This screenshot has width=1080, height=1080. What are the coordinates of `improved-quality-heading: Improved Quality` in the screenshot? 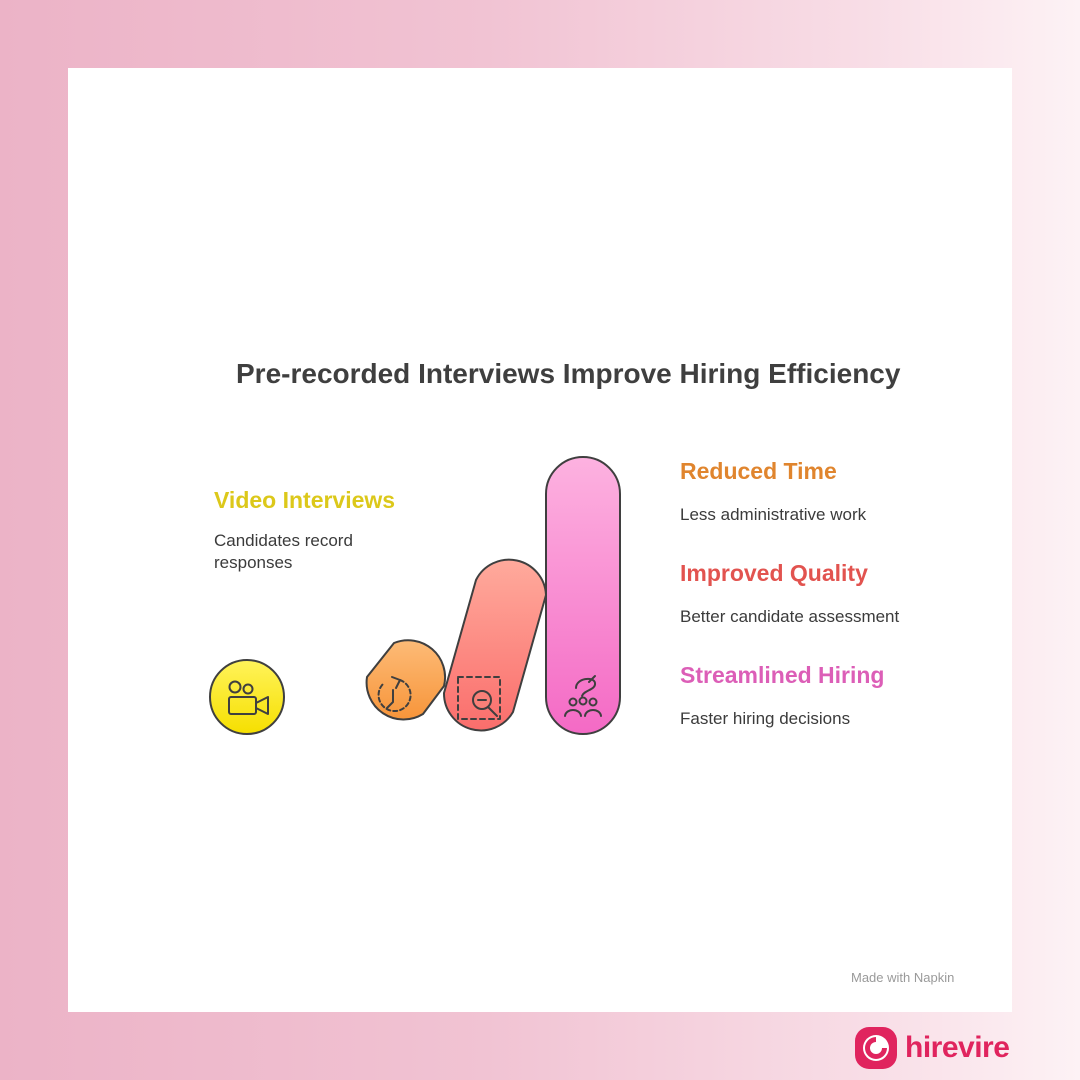 It's located at (774, 573).